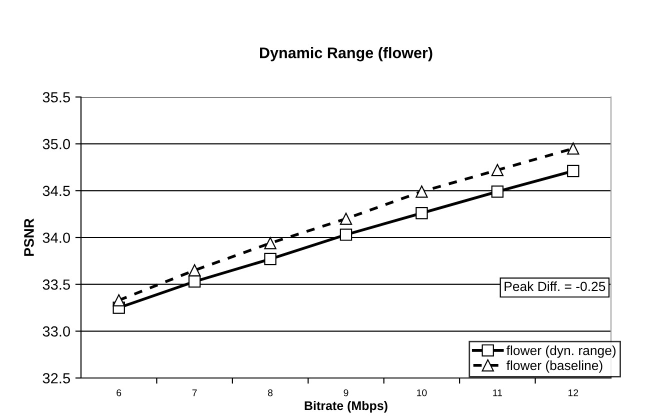  Describe the element at coordinates (56, 331) in the screenshot. I see `y-tick-label: 33.0` at that location.